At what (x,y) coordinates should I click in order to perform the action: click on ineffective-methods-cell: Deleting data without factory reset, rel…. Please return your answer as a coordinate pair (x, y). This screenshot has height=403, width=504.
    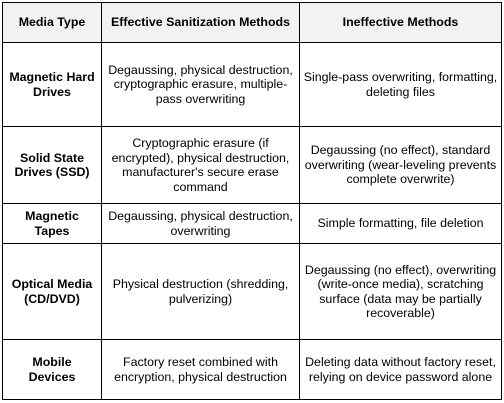
    Looking at the image, I should click on (400, 369).